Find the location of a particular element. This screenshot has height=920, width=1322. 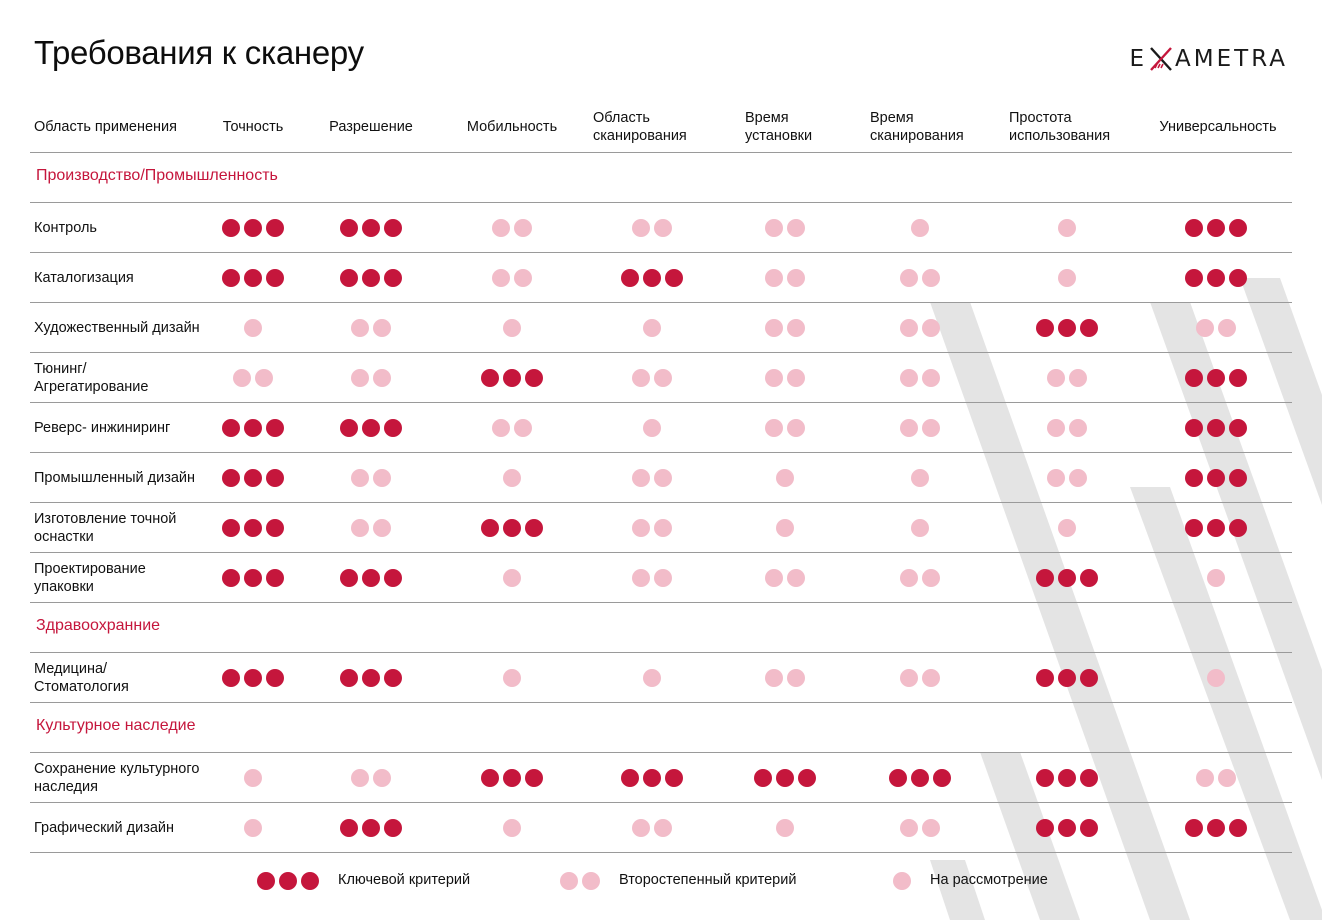

brand-left: E is located at coordinates (1138, 59).